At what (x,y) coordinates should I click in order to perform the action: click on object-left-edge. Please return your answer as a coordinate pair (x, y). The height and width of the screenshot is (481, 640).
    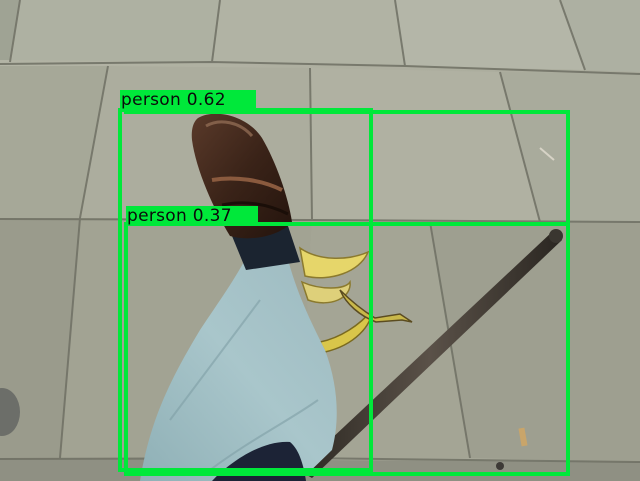
    Looking at the image, I should click on (10, 412).